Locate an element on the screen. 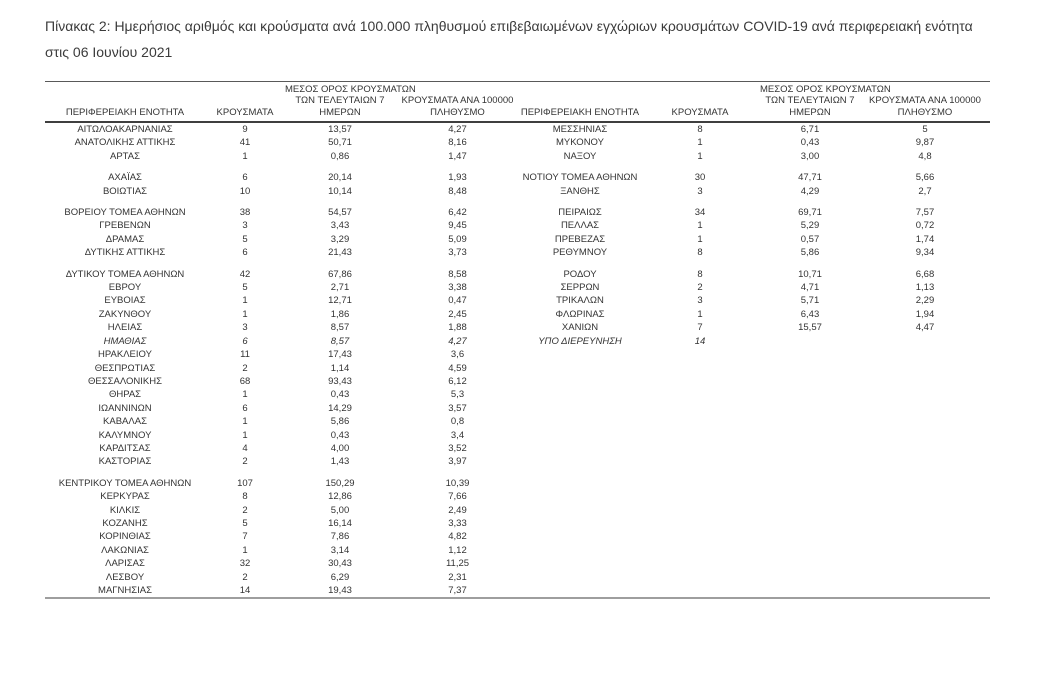 This screenshot has width=1056, height=684. header-region-left: ΠΕΡΙΦΕΡΕΙΑΚΗ ΕΝΟΤΗΤΑ is located at coordinates (125, 112).